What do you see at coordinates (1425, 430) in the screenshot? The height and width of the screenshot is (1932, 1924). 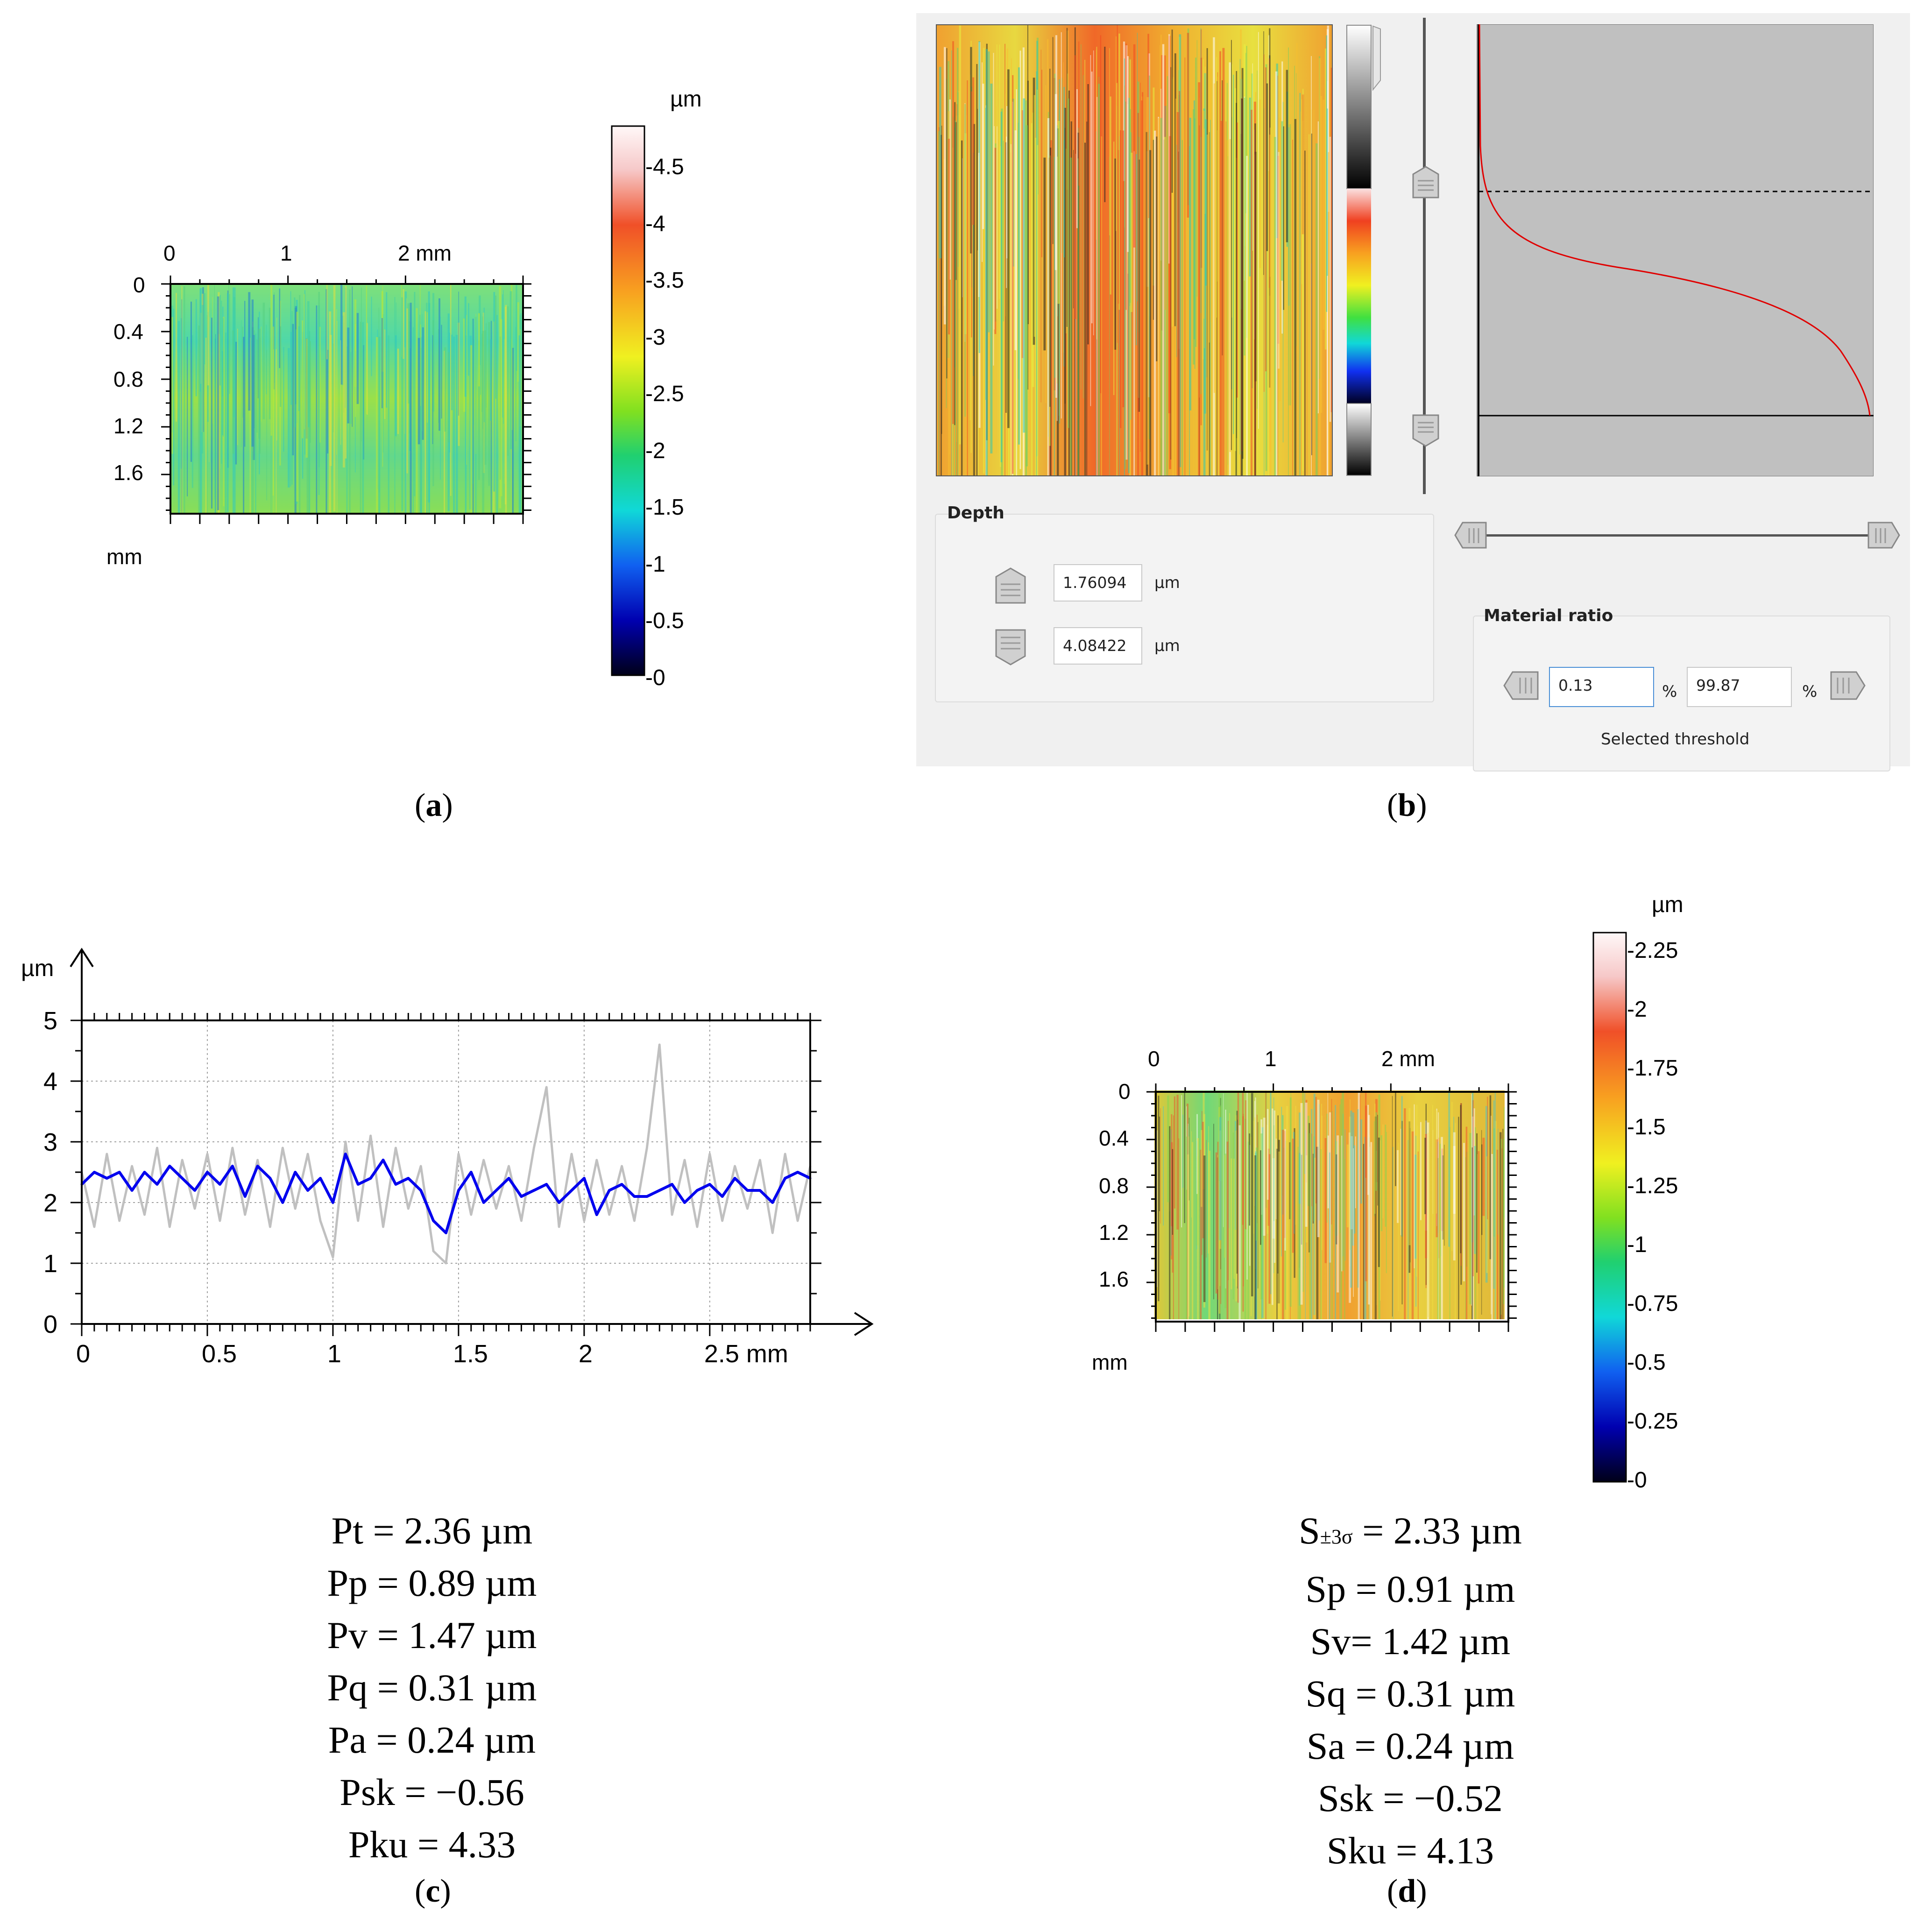 I see `panel-b-depth-lower-handle` at bounding box center [1425, 430].